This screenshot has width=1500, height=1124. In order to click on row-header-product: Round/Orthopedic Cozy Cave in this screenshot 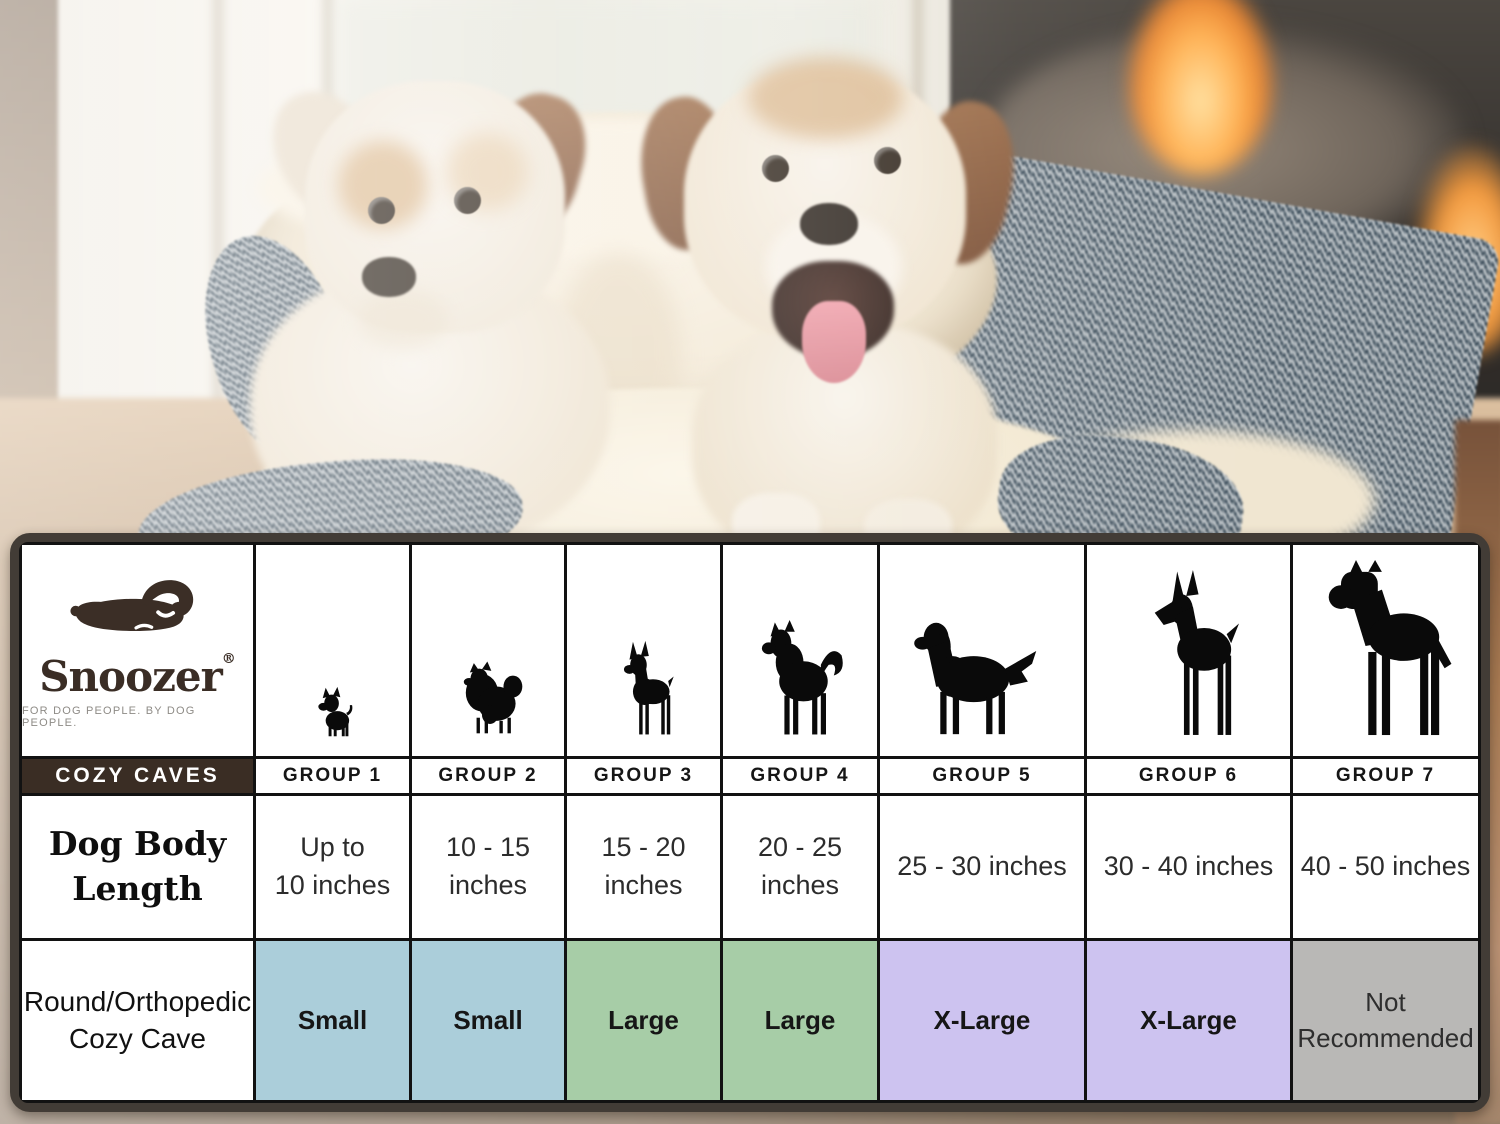, I will do `click(137, 1020)`.